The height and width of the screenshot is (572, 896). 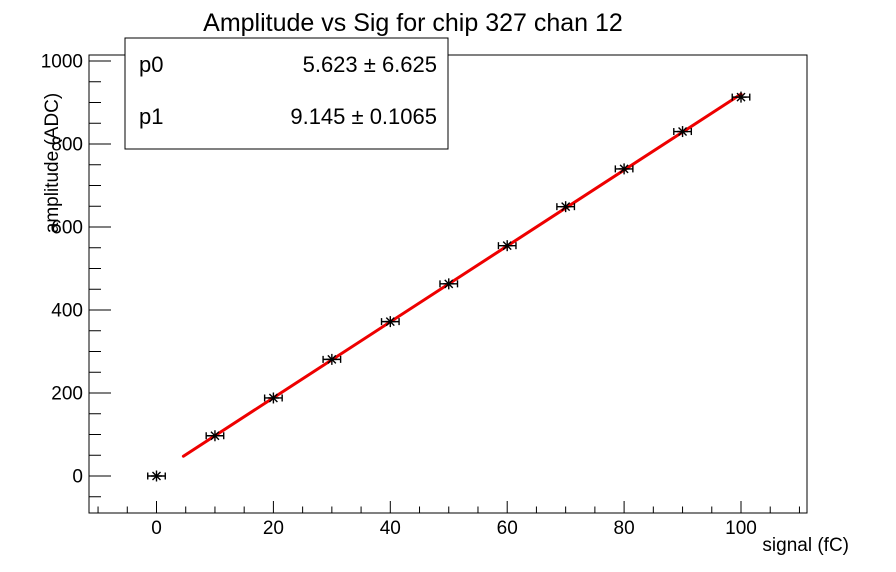 What do you see at coordinates (77, 477) in the screenshot?
I see `y-tick-label: 0` at bounding box center [77, 477].